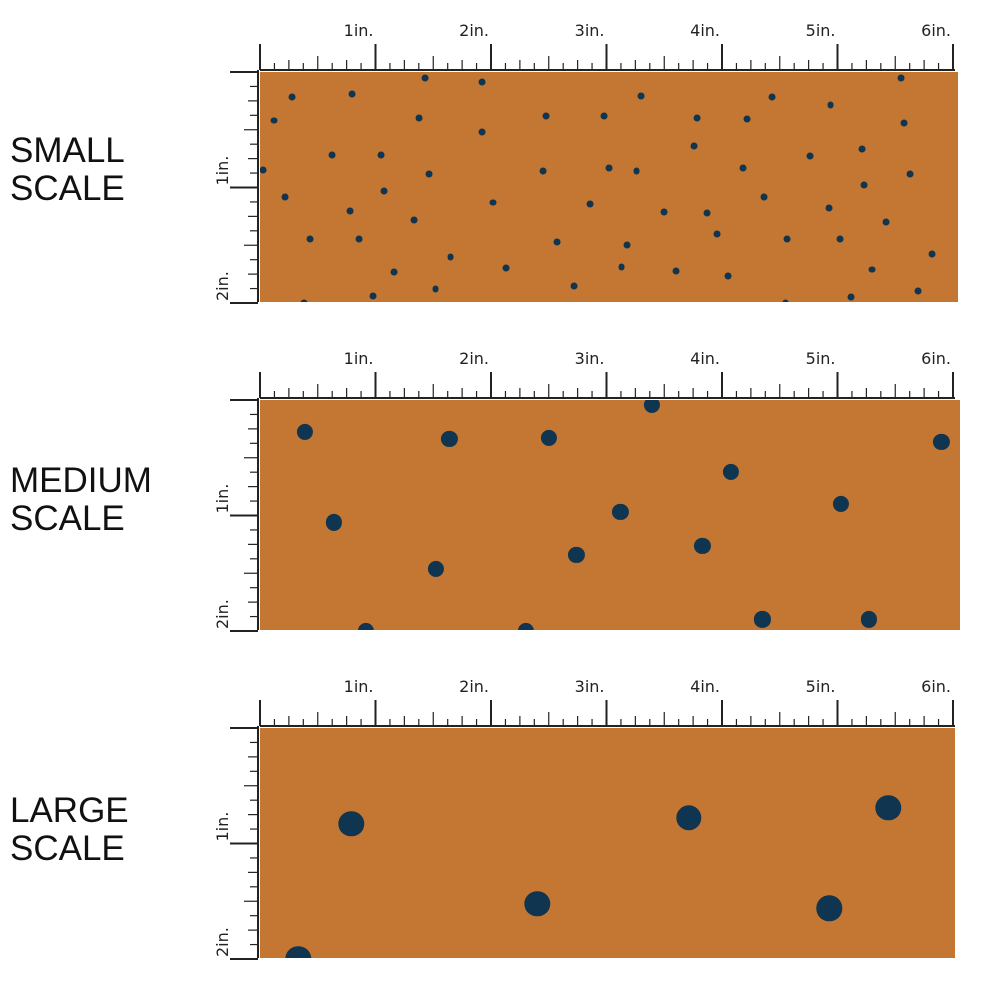  I want to click on inch-label: 5in., so click(821, 358).